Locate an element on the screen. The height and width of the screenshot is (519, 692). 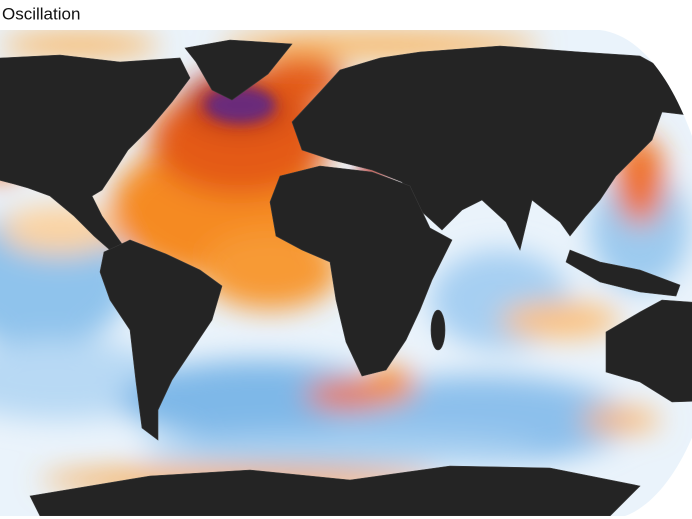
africa is located at coordinates (361, 271).